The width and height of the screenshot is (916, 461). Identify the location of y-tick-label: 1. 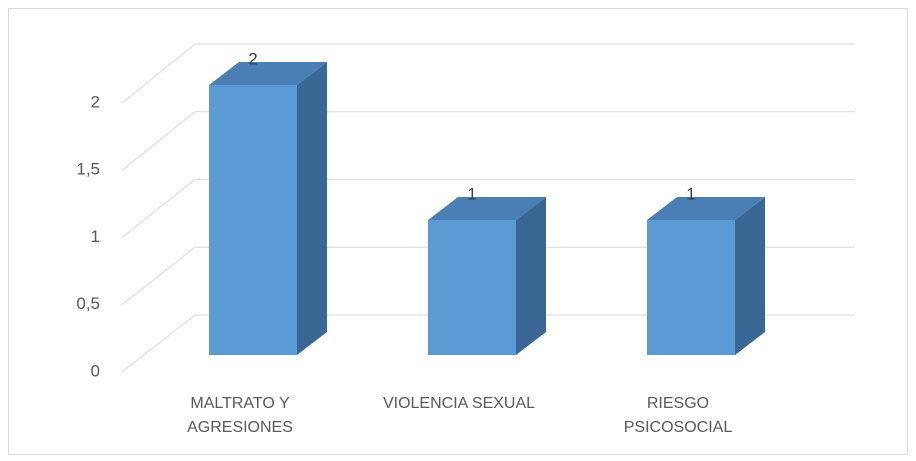
(95, 236).